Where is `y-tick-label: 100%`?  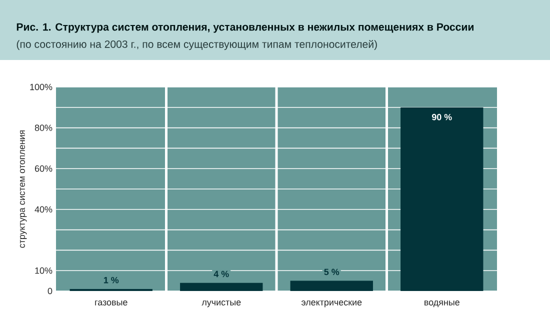
y-tick-label: 100% is located at coordinates (41, 87).